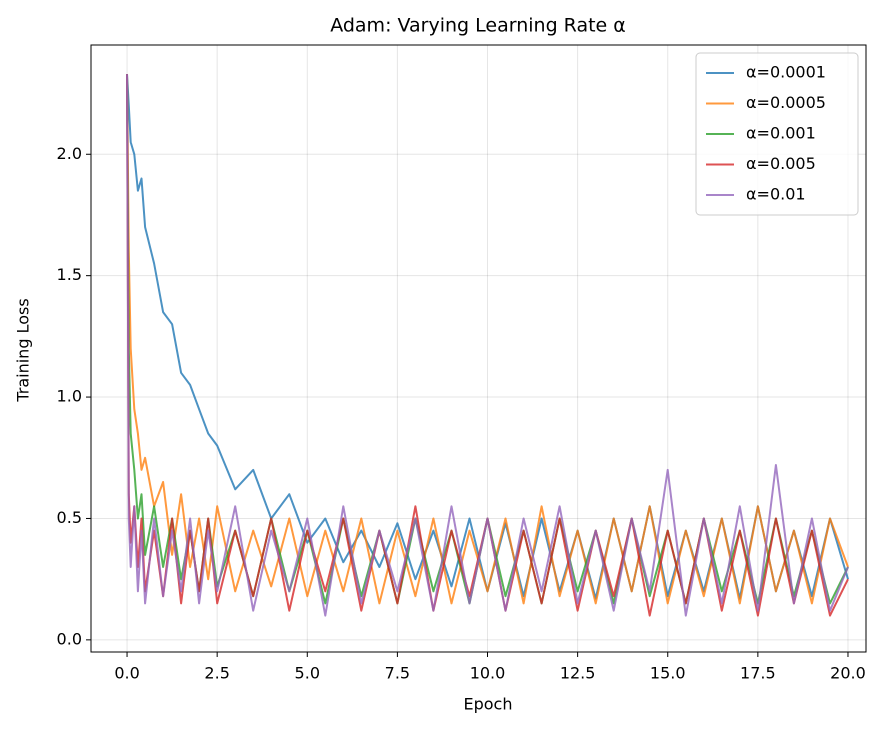  What do you see at coordinates (776, 194) in the screenshot?
I see `legend-label: α=0.01` at bounding box center [776, 194].